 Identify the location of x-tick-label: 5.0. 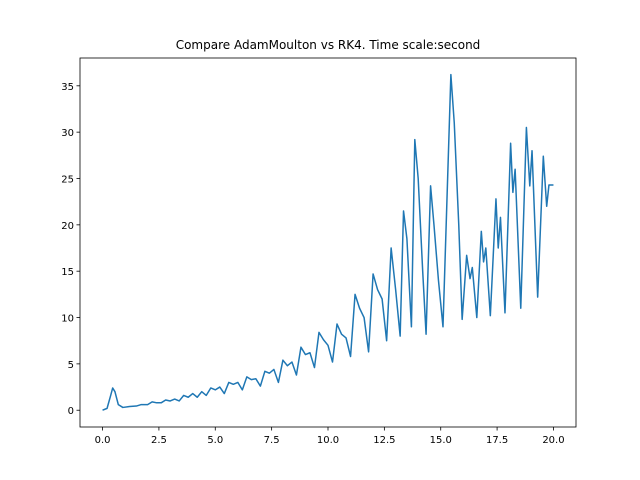
(215, 440).